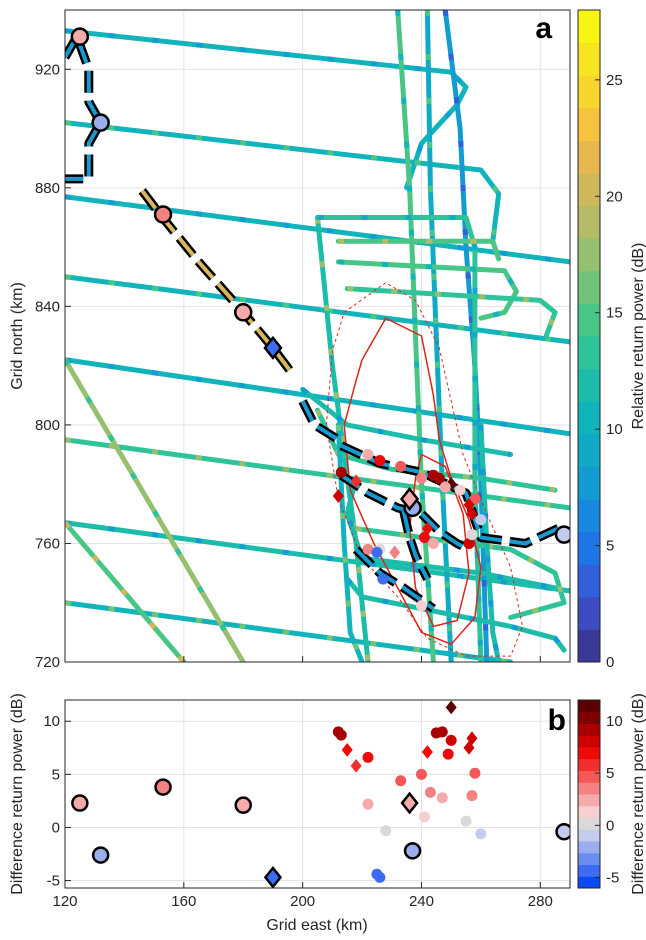 This screenshot has height=940, width=646. I want to click on y-axis-label-b: Difference return power (dB), so click(17, 794).